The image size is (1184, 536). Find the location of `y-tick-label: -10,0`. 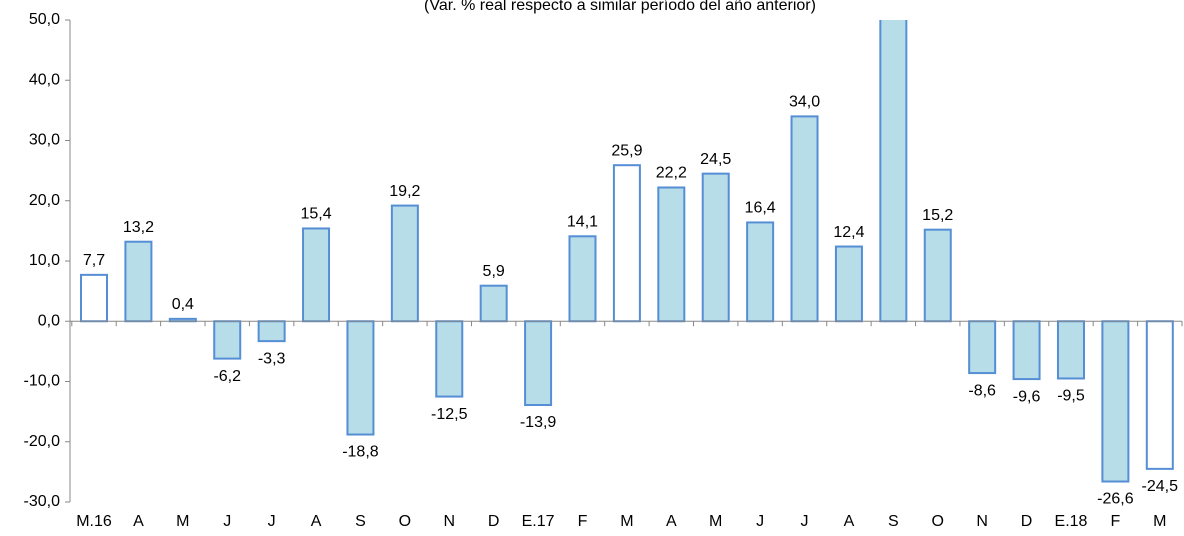

y-tick-label: -10,0 is located at coordinates (42, 381).